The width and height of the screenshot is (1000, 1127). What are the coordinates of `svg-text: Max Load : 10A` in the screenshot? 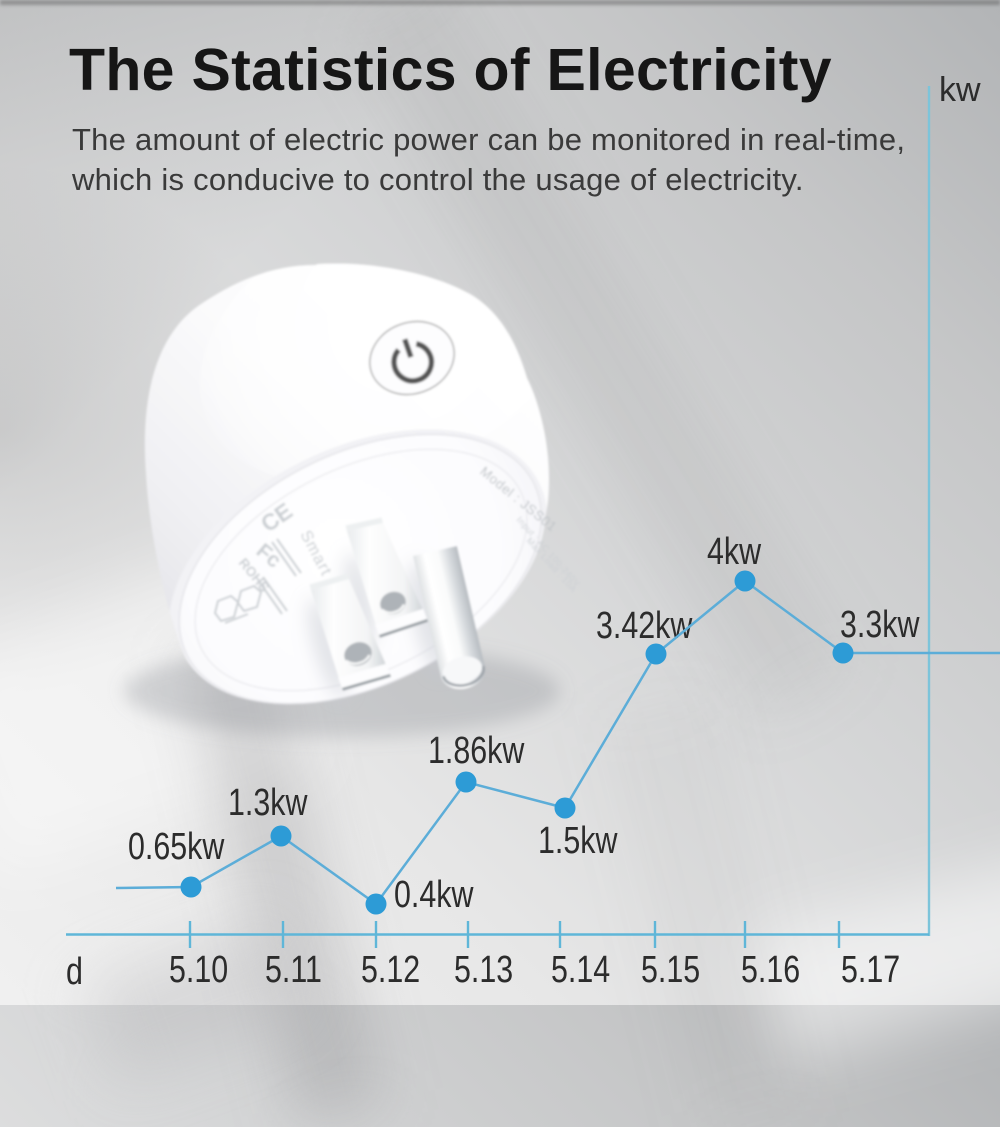 It's located at (552, 565).